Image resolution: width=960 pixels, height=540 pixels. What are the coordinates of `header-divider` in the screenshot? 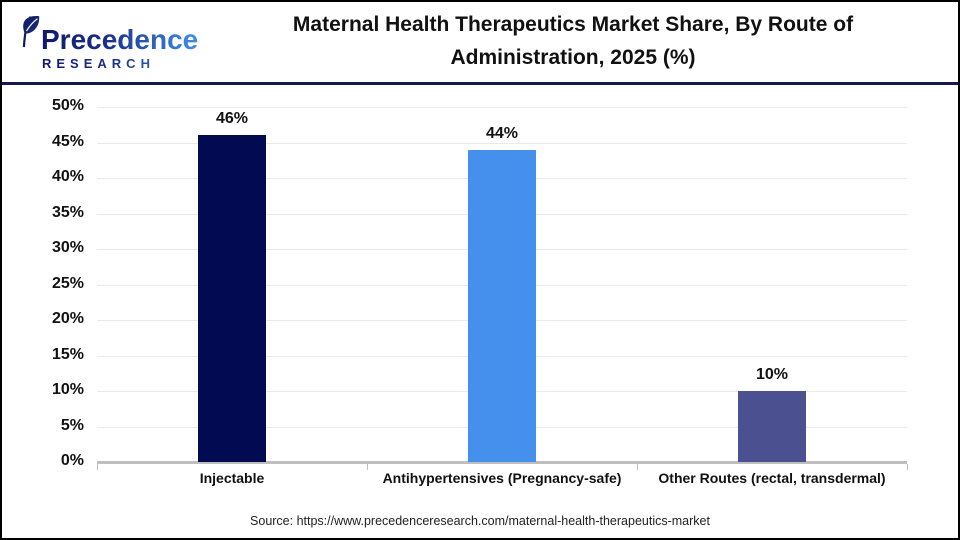 It's located at (480, 83).